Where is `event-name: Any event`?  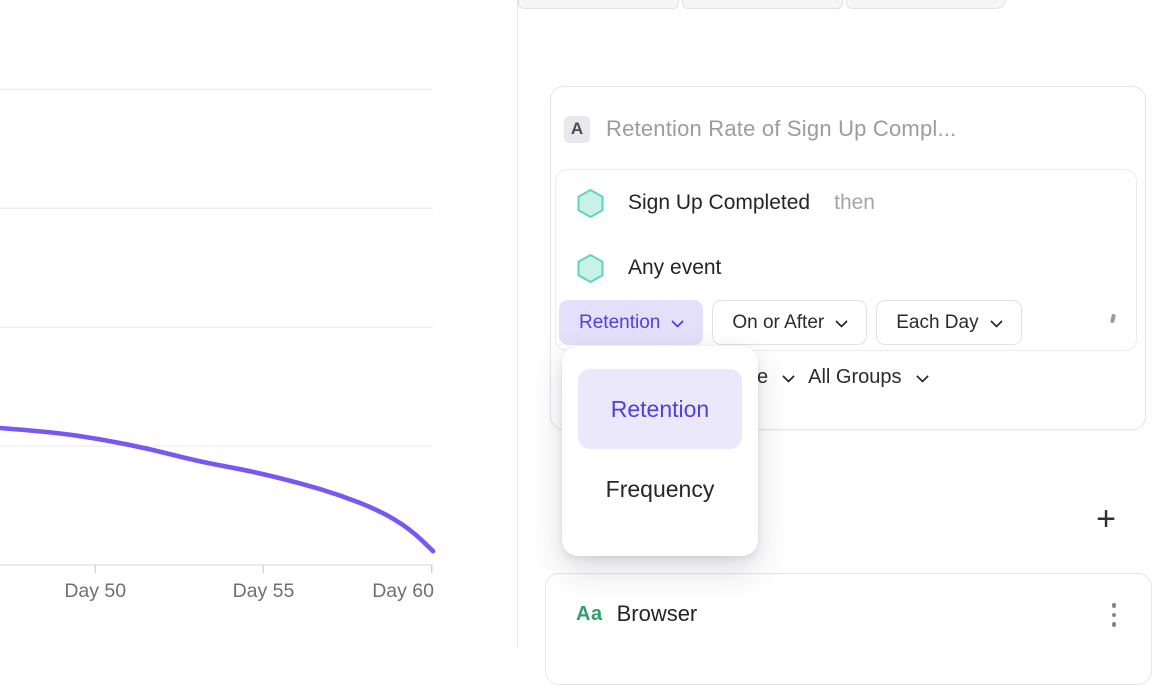
event-name: Any event is located at coordinates (675, 267).